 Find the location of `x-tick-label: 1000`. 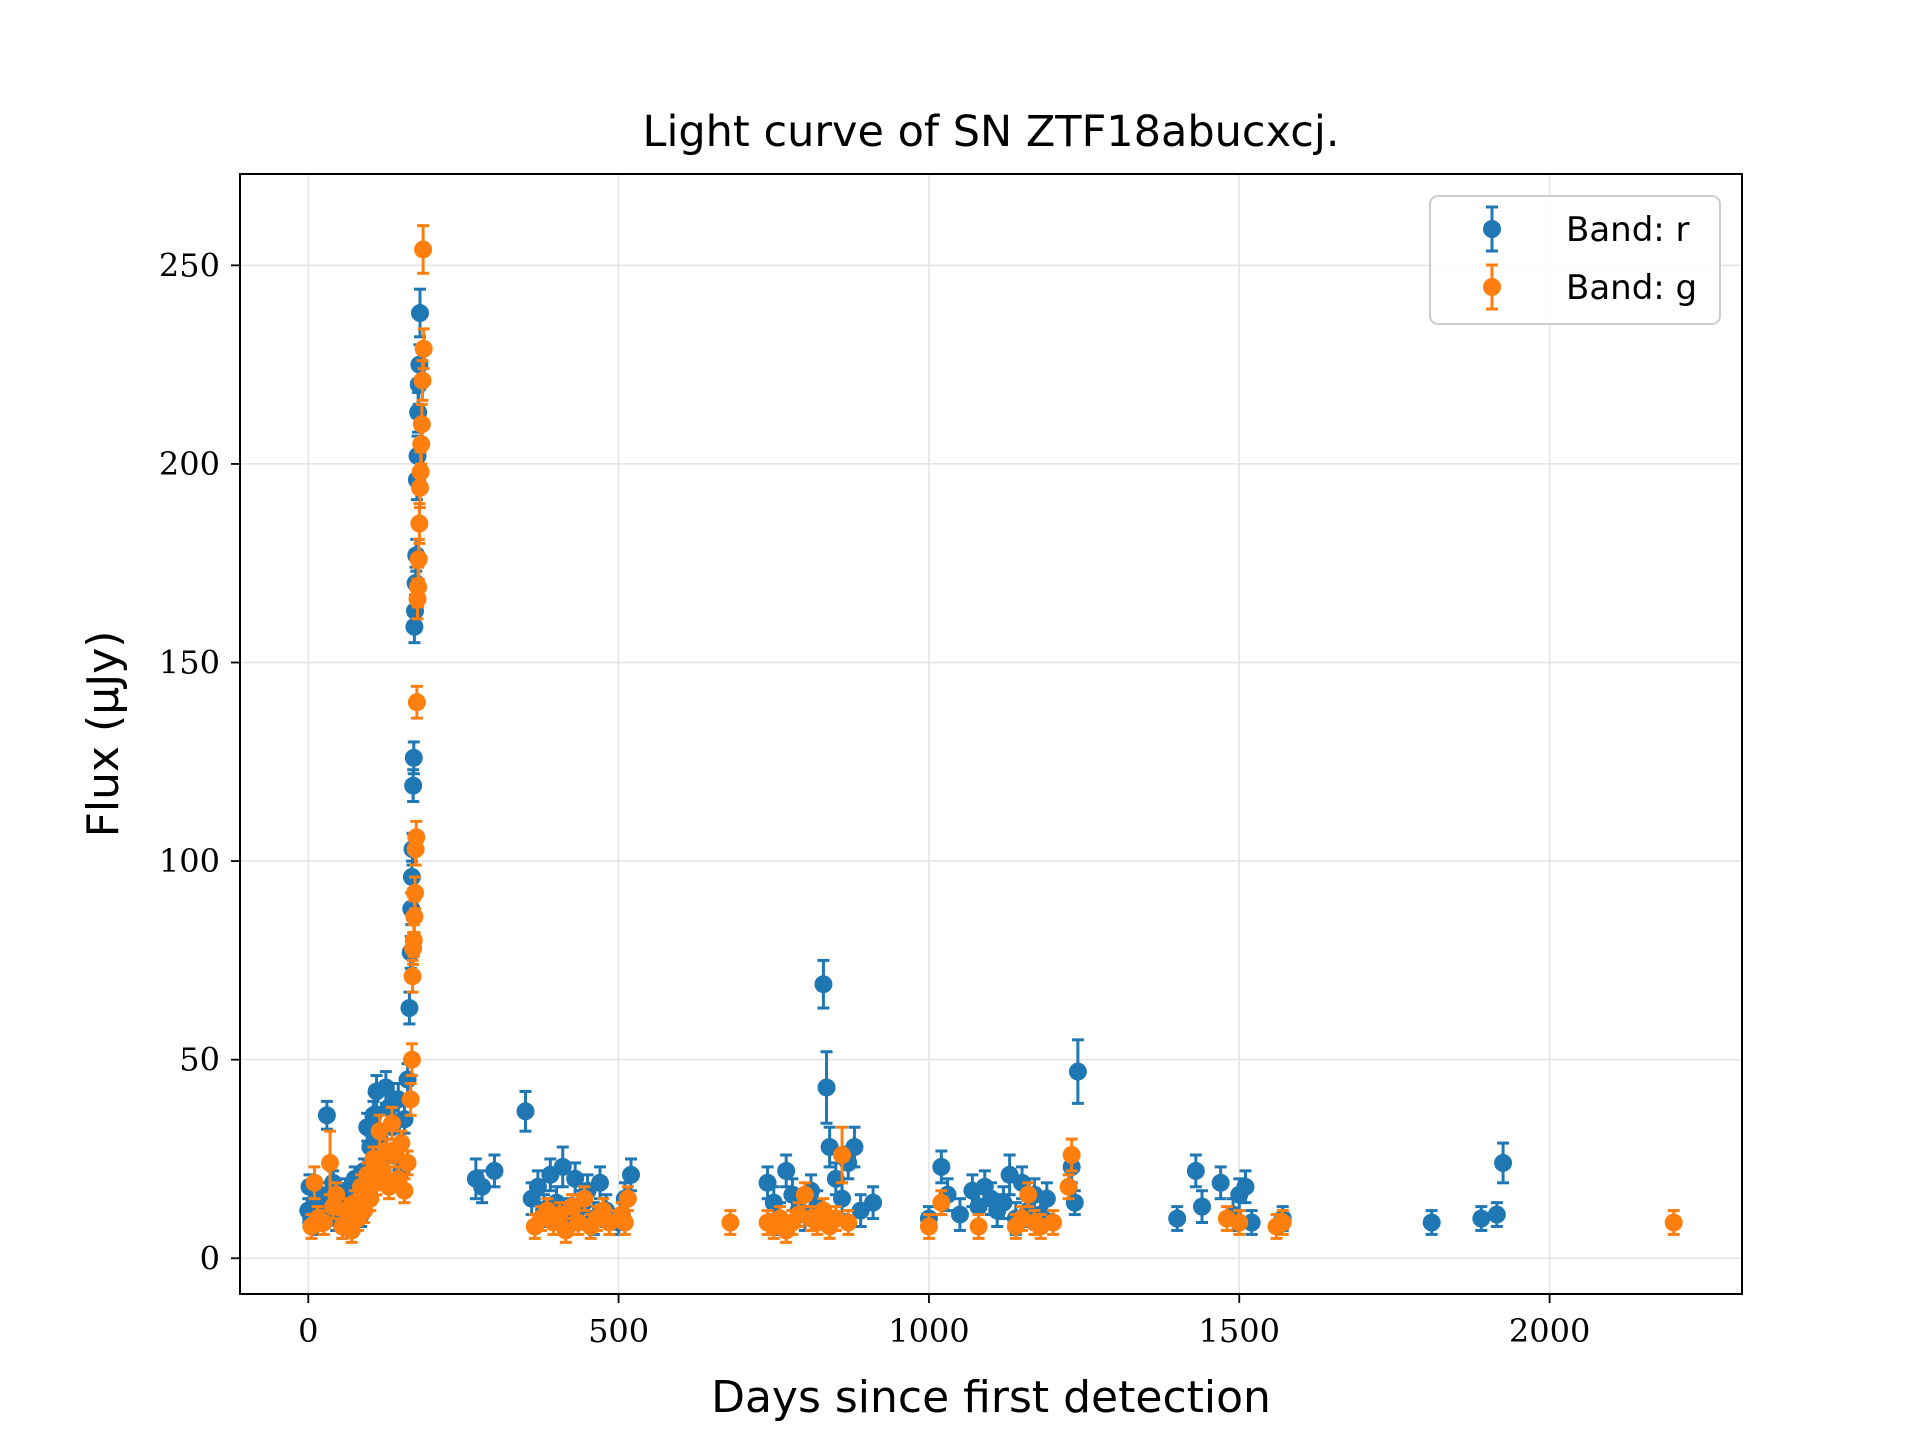

x-tick-label: 1000 is located at coordinates (928, 1331).